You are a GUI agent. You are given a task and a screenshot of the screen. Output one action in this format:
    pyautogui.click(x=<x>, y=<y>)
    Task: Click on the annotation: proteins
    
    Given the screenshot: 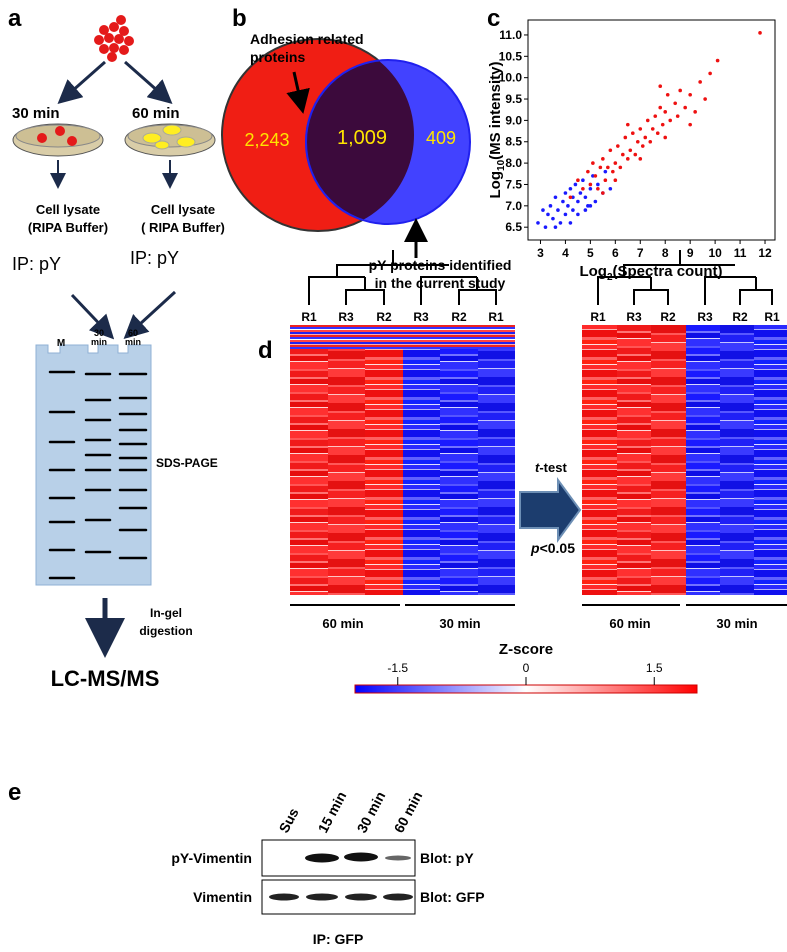 What is the action you would take?
    pyautogui.click(x=277, y=57)
    